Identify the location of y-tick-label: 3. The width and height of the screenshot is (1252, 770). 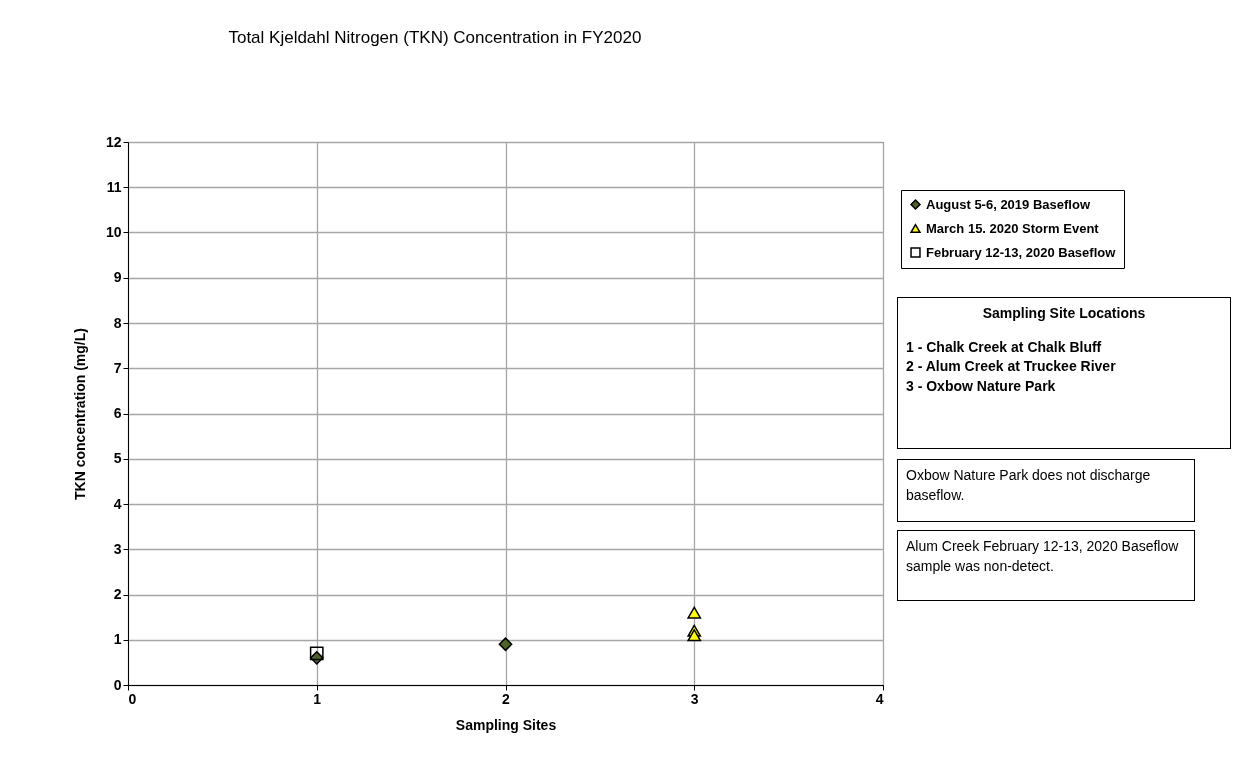
(117, 548).